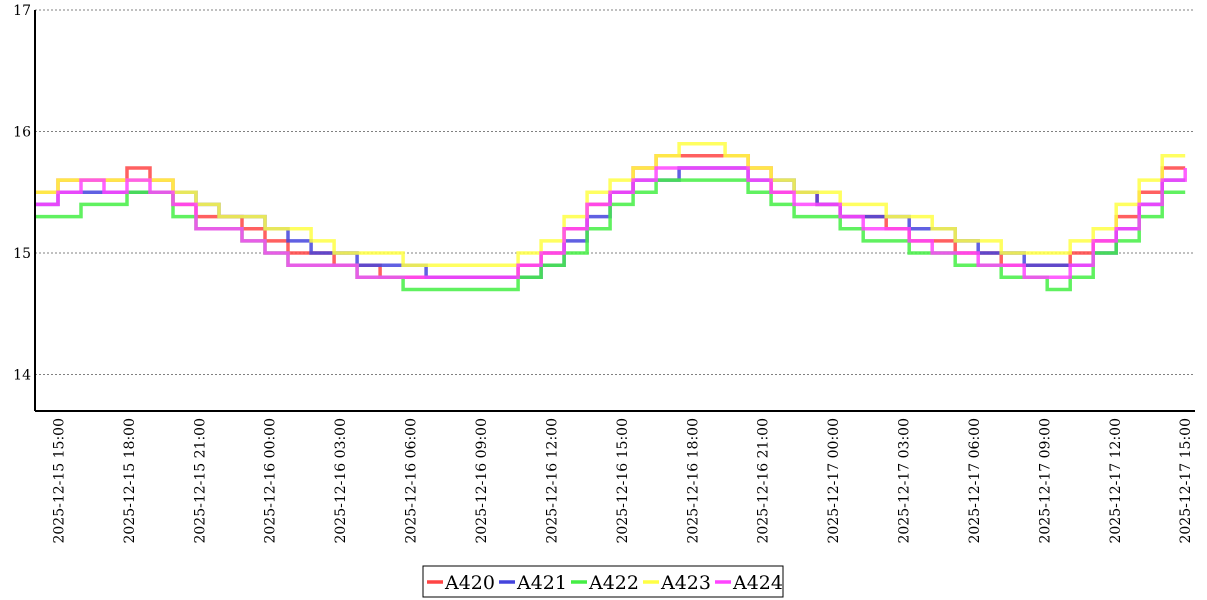 The width and height of the screenshot is (1207, 600). Describe the element at coordinates (905, 481) in the screenshot. I see `x-tick-label: 2025-12-17 03:00` at that location.